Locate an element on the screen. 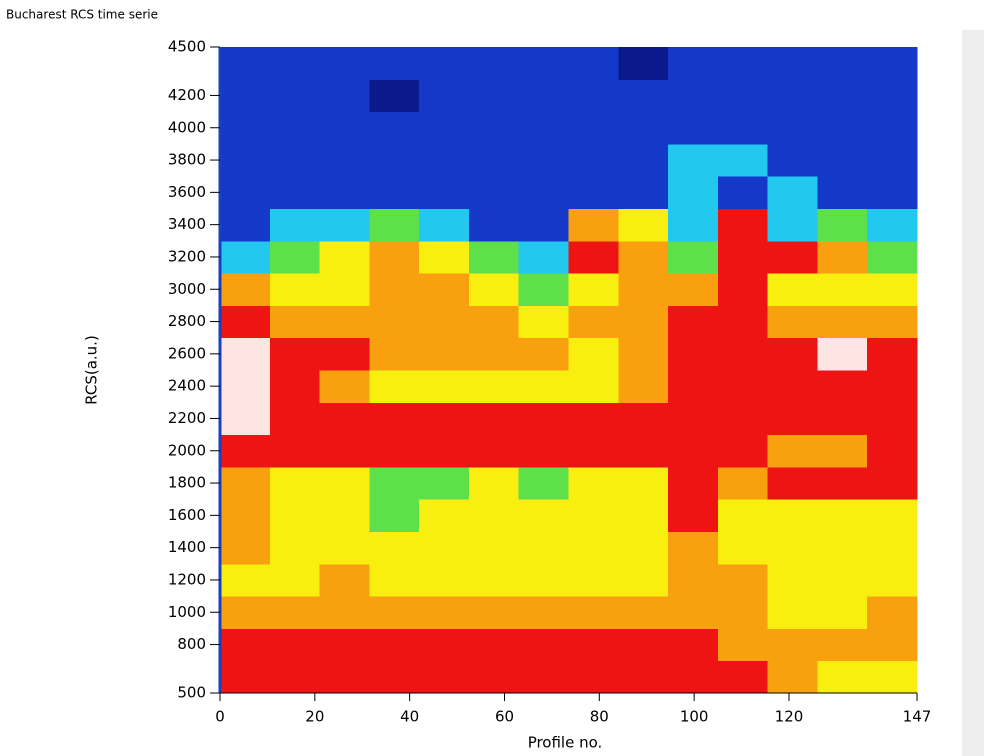  x-tick-label: 60 is located at coordinates (504, 717).